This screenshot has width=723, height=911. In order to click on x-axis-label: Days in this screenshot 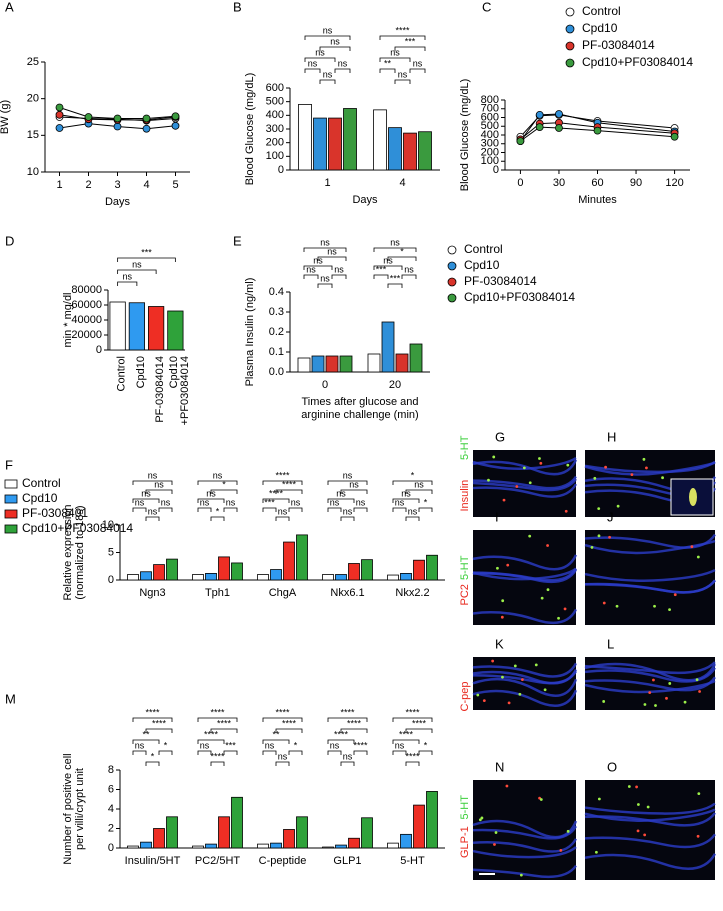, I will do `click(118, 202)`.